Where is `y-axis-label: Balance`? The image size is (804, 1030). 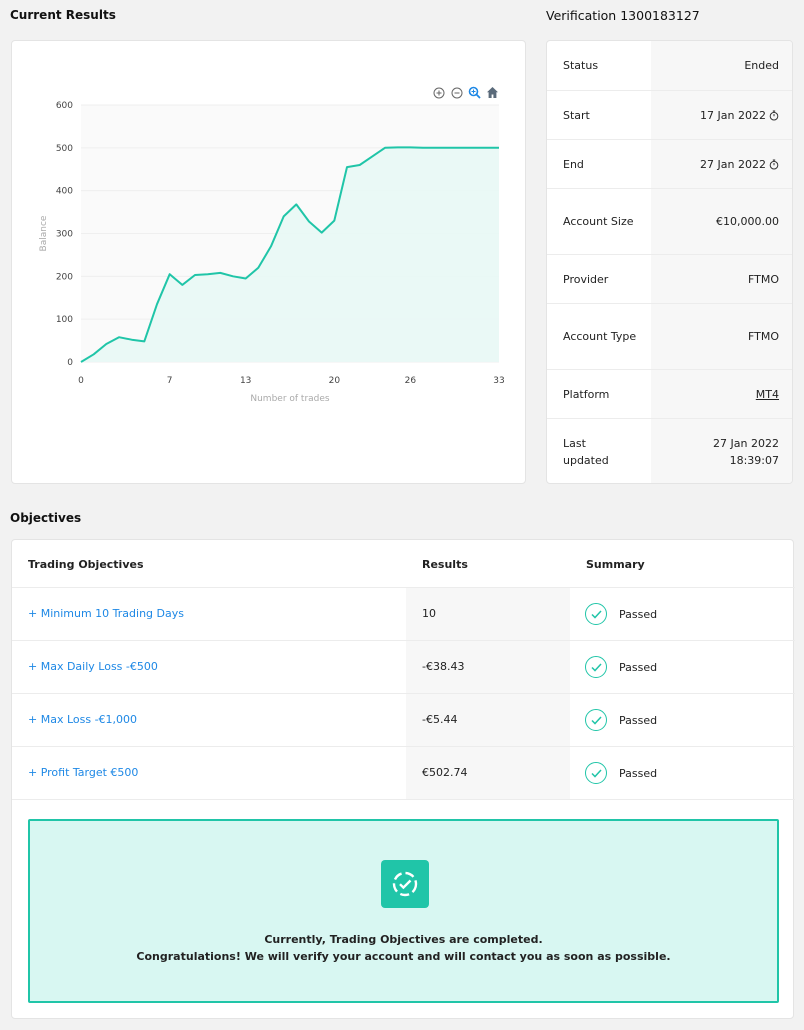 y-axis-label: Balance is located at coordinates (44, 233).